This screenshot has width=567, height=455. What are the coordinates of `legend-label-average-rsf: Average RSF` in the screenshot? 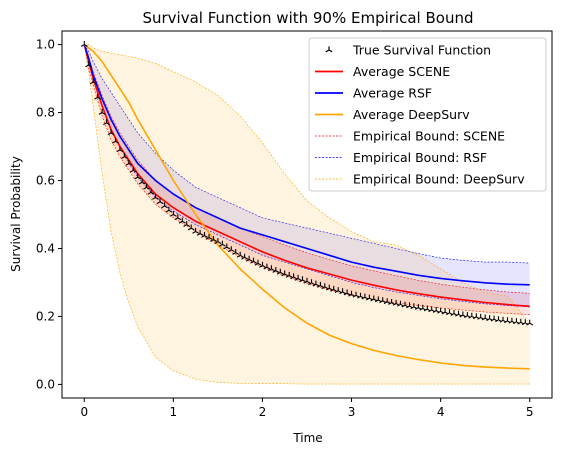 It's located at (392, 93).